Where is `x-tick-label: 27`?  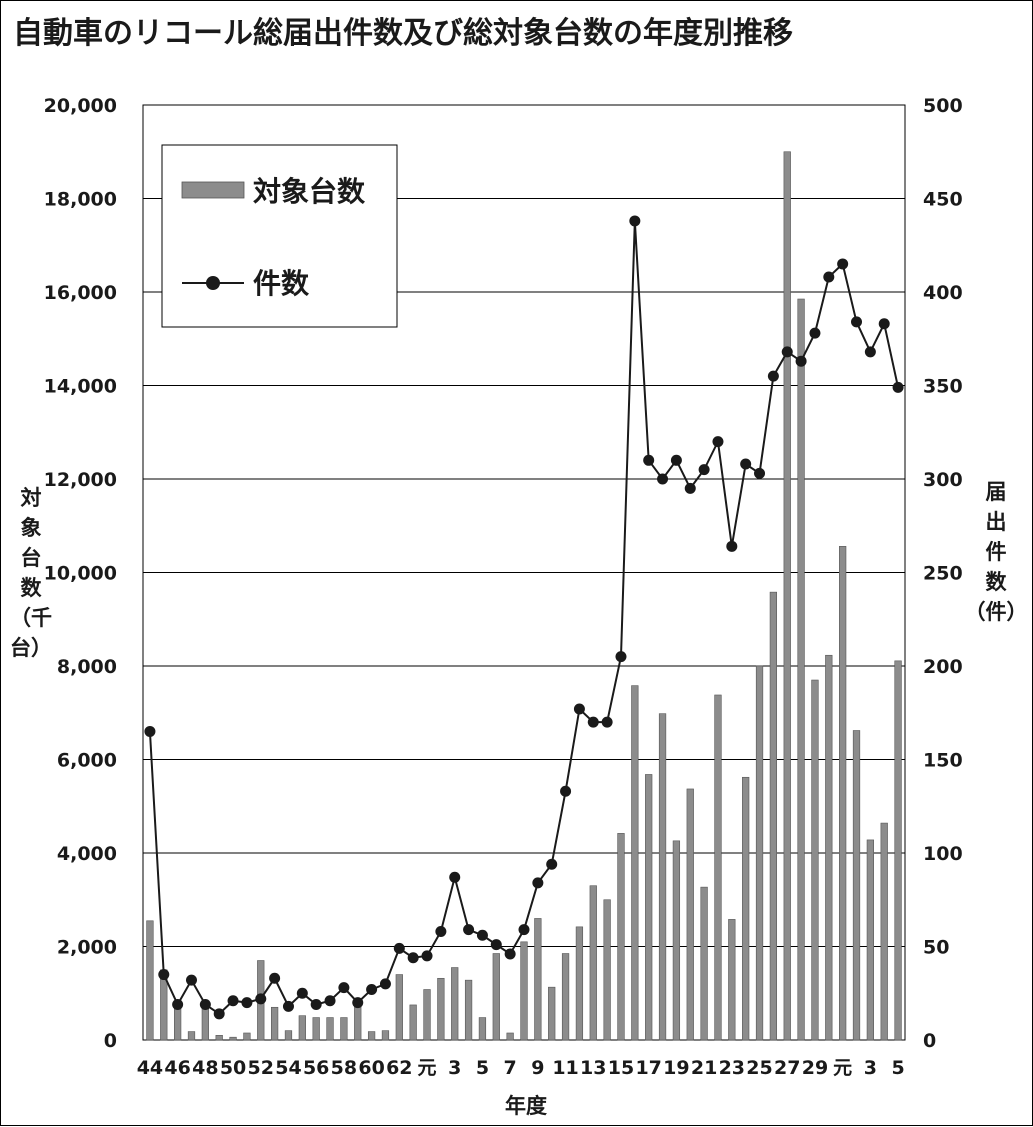
x-tick-label: 27 is located at coordinates (787, 1068).